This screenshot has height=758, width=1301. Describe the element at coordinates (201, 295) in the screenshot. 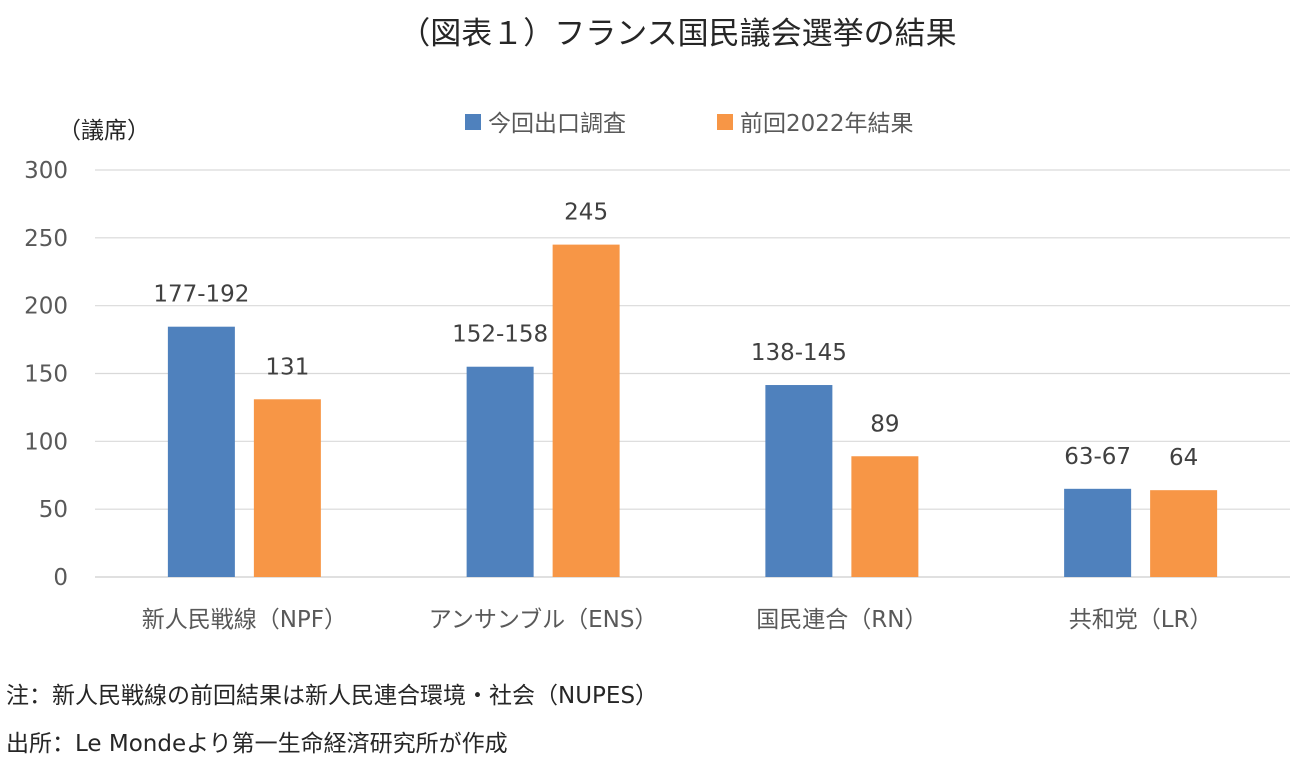

I see `data-label: 177-192` at that location.